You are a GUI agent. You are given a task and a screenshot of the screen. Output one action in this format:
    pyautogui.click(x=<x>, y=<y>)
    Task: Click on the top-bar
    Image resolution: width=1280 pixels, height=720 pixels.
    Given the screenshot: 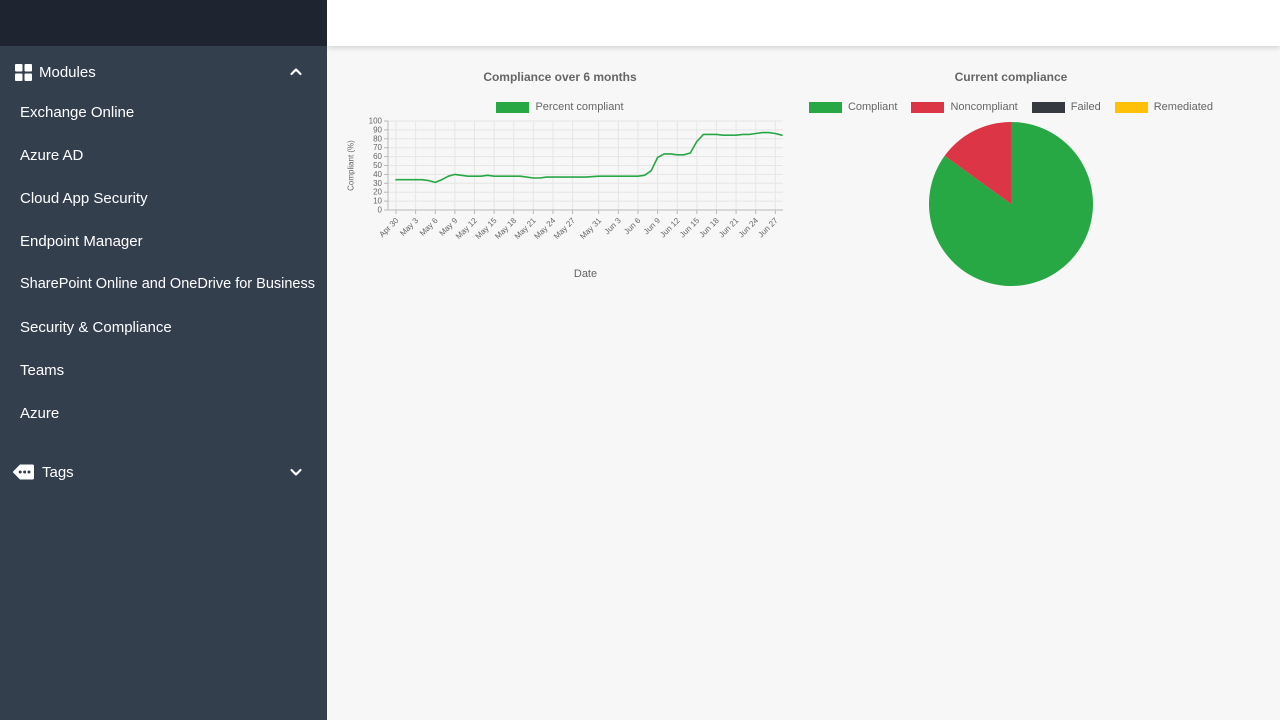 What is the action you would take?
    pyautogui.click(x=803, y=23)
    